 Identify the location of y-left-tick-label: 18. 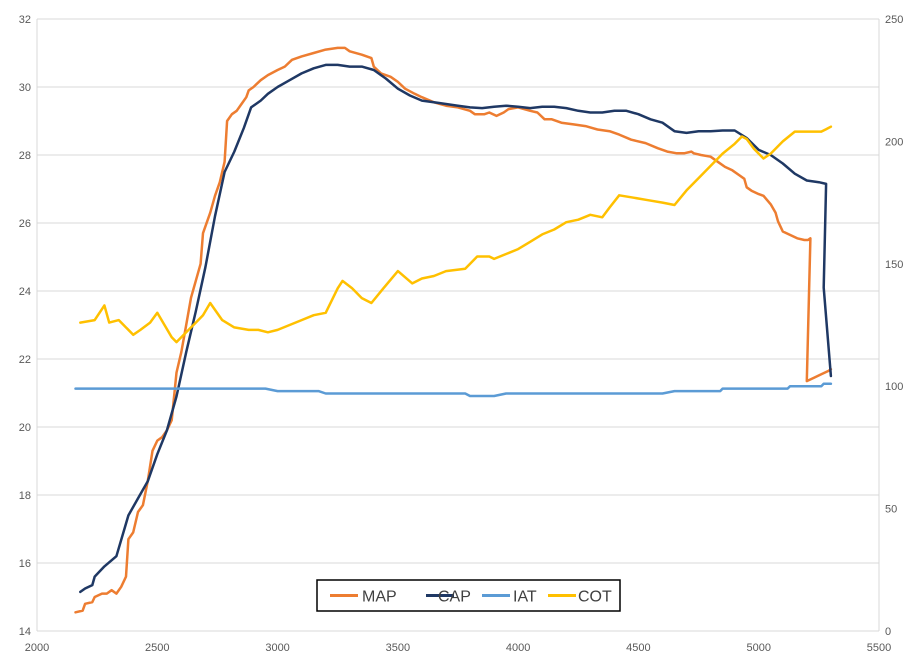
(25, 496).